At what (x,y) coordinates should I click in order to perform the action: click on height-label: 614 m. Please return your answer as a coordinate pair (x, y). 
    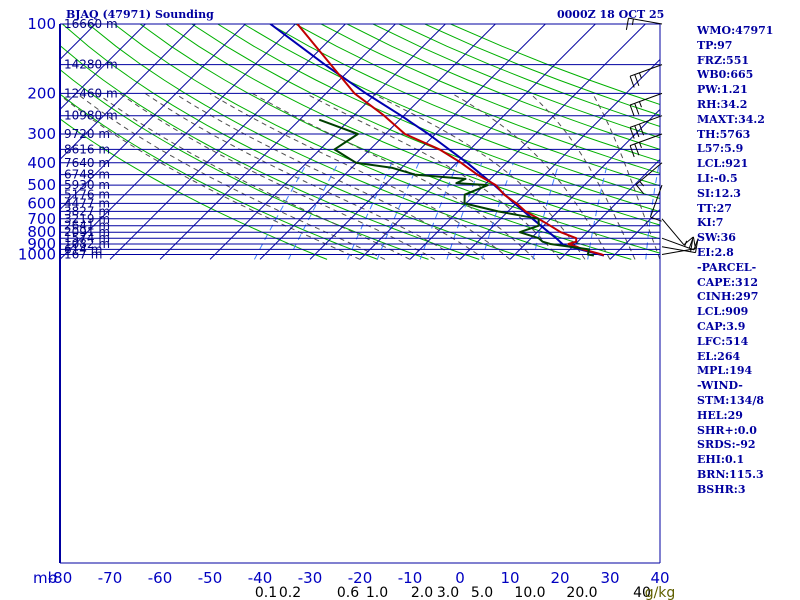
    Looking at the image, I should click on (83, 249).